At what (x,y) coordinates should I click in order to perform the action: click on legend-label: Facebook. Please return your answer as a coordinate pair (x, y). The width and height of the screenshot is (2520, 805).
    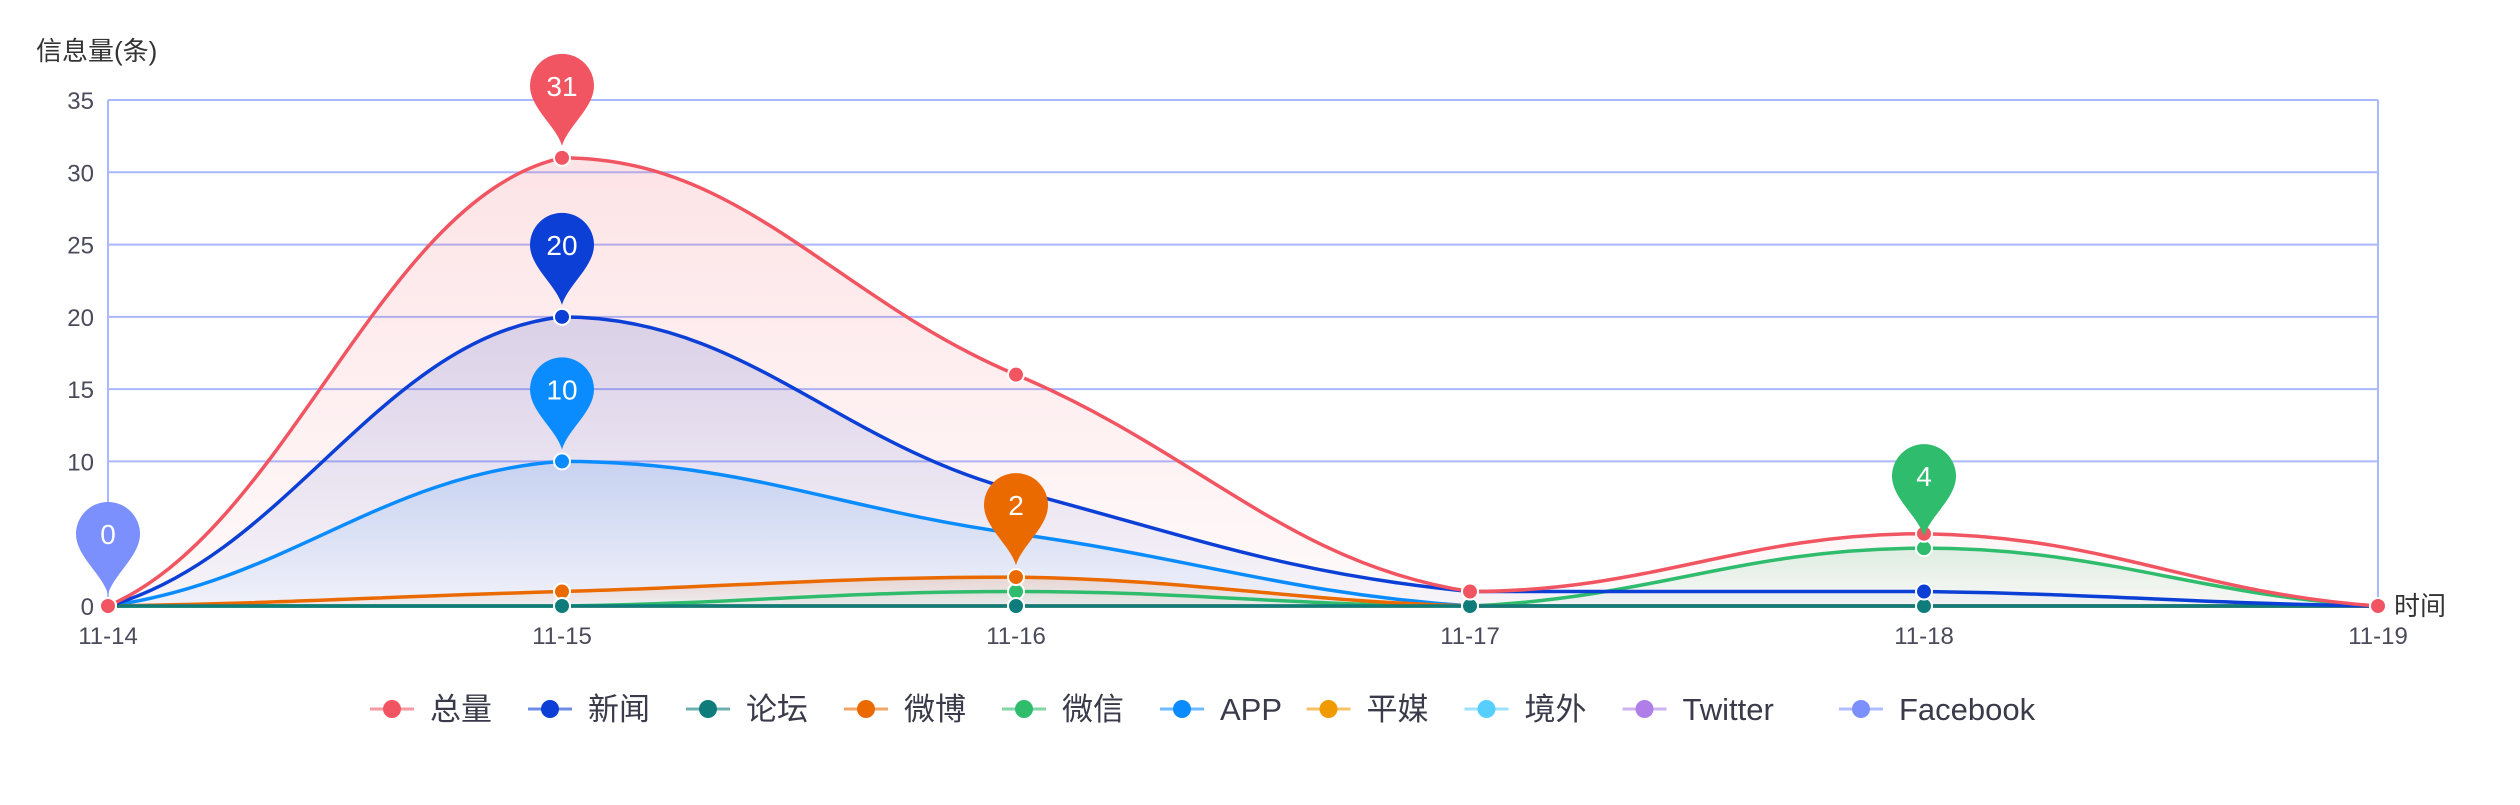
    Looking at the image, I should click on (1967, 709).